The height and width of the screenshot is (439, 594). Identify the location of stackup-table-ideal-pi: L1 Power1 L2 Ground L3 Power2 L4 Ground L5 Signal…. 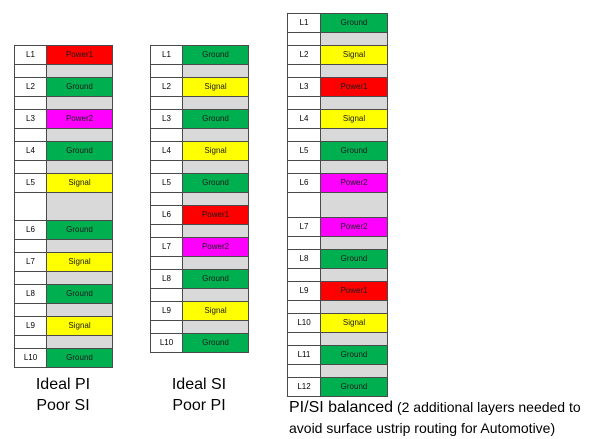
(63, 206).